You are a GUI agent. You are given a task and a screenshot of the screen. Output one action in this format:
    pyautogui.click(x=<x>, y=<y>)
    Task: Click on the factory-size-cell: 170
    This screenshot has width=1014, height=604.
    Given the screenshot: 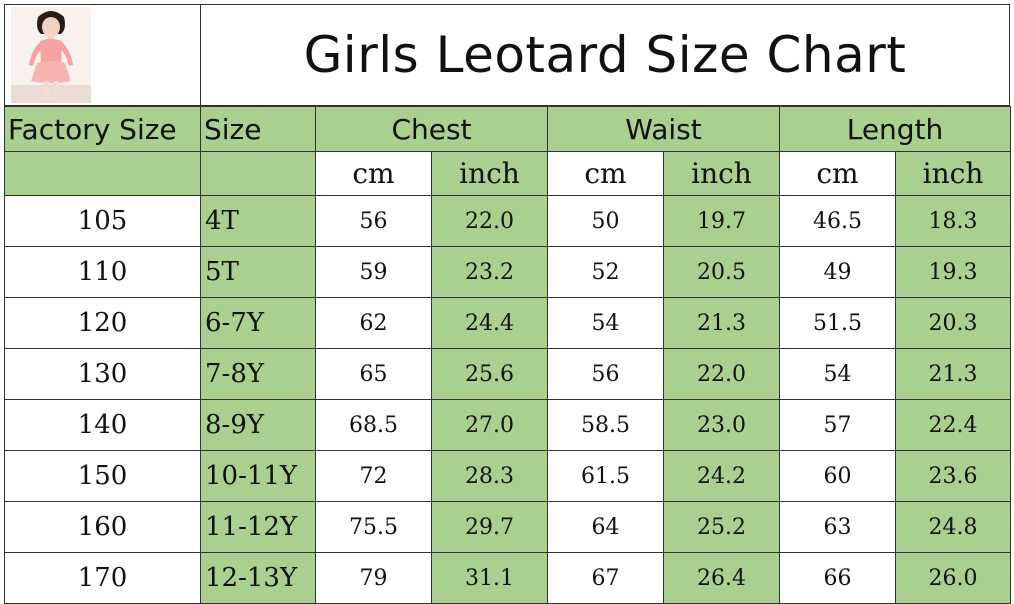 What is the action you would take?
    pyautogui.click(x=102, y=578)
    